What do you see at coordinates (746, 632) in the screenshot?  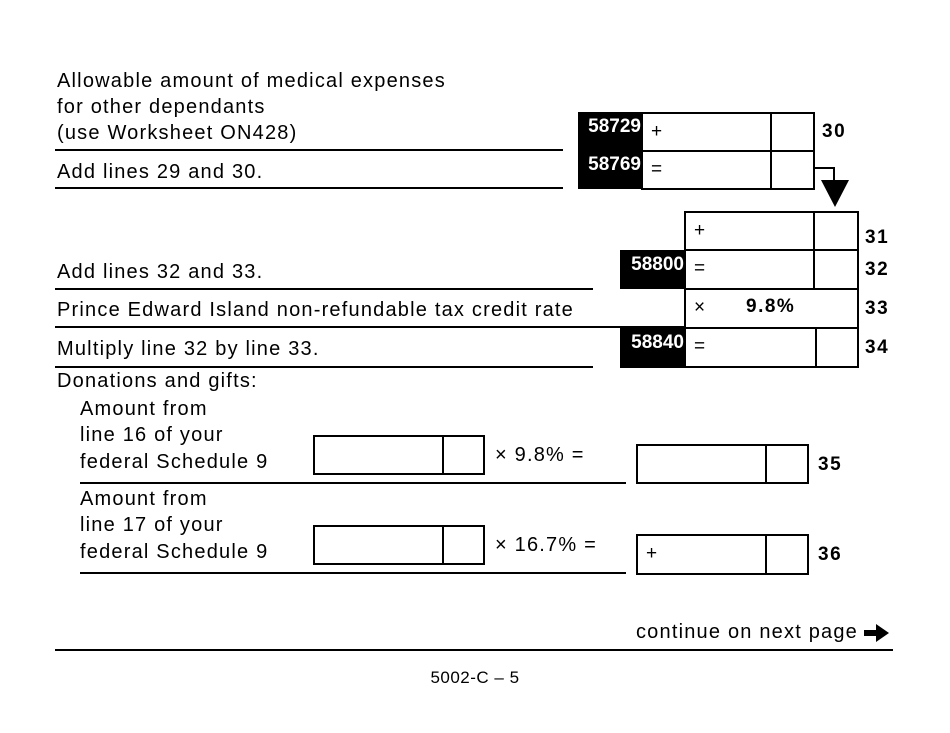 I see `continue-text: continue on next page` at bounding box center [746, 632].